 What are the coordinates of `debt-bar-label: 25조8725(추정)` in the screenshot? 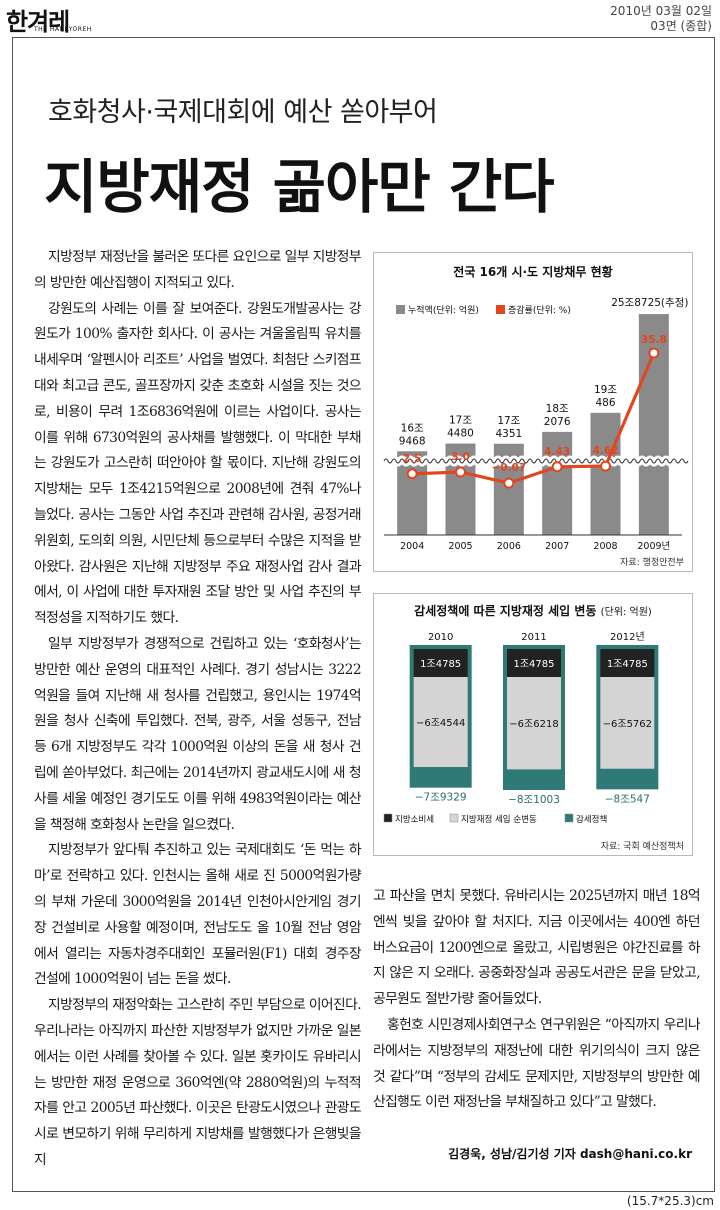 It's located at (649, 303).